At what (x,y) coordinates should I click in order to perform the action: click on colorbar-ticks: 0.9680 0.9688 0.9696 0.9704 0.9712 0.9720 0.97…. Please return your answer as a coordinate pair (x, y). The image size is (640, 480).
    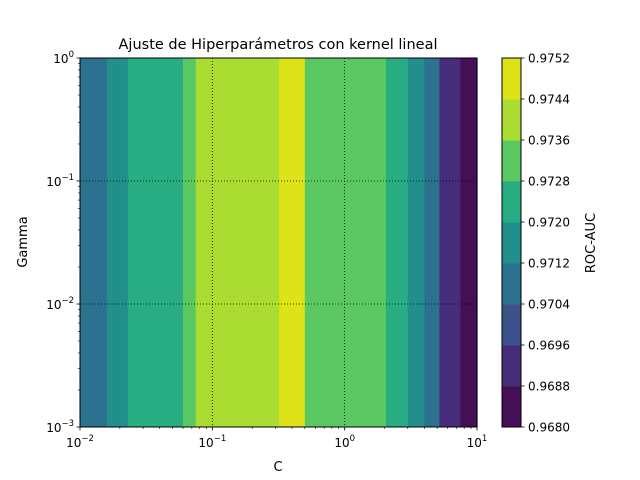
    Looking at the image, I should click on (545, 243).